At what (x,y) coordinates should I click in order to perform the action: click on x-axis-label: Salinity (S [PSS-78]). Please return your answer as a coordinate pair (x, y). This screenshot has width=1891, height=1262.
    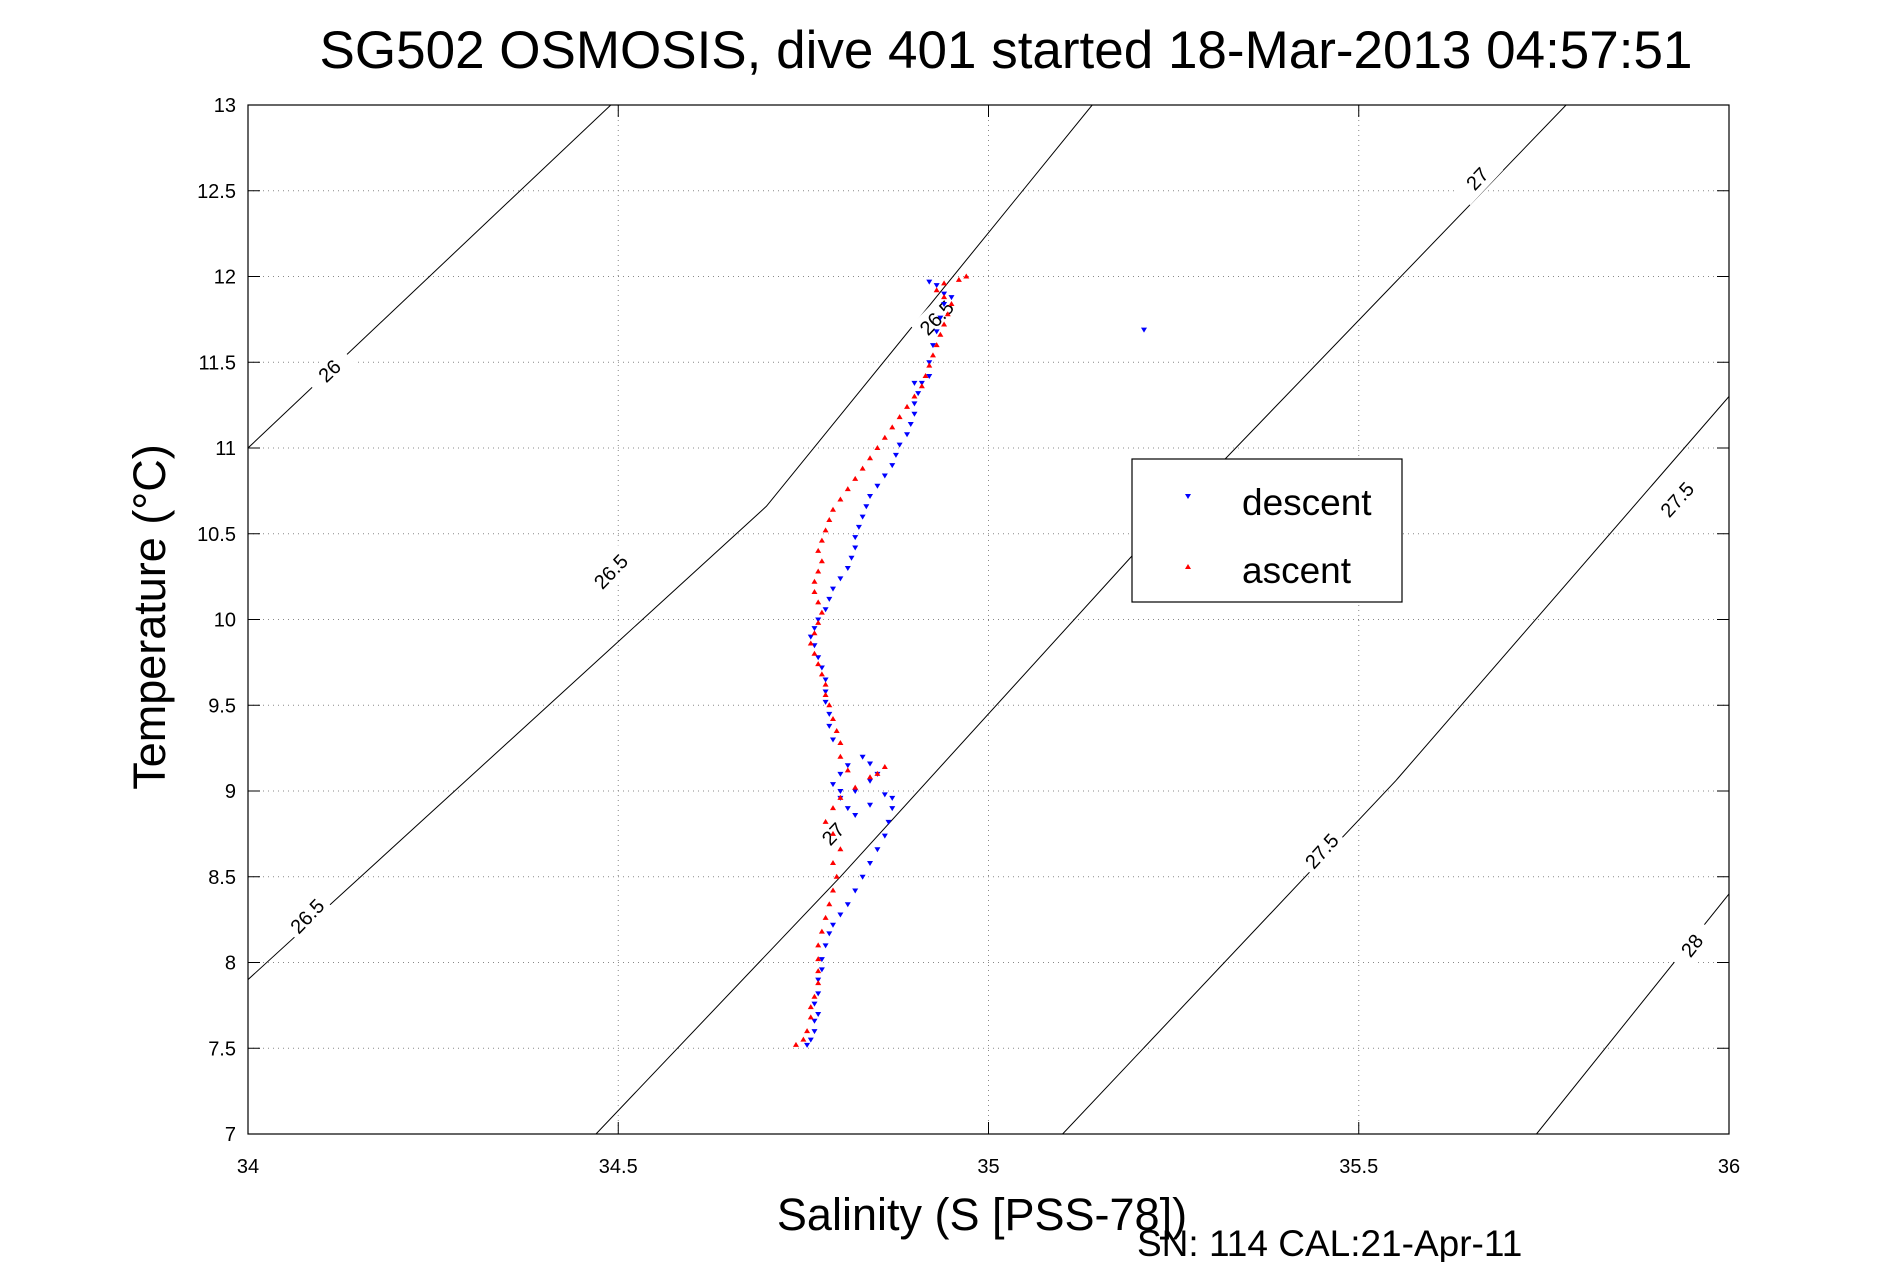
    Looking at the image, I should click on (982, 1214).